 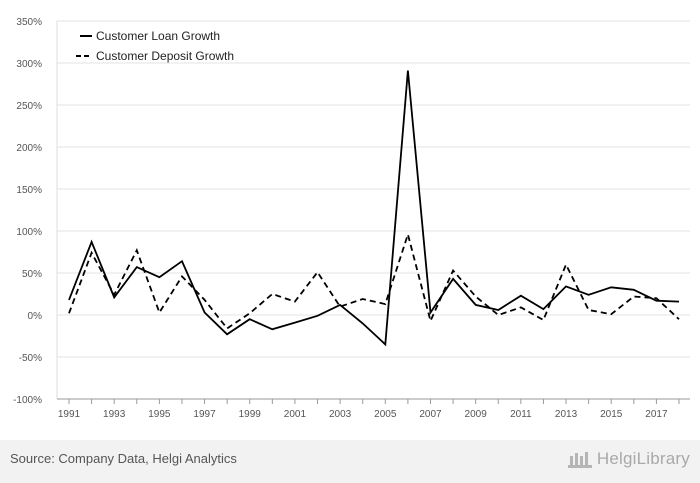 What do you see at coordinates (204, 414) in the screenshot?
I see `x-tick-label: 1997` at bounding box center [204, 414].